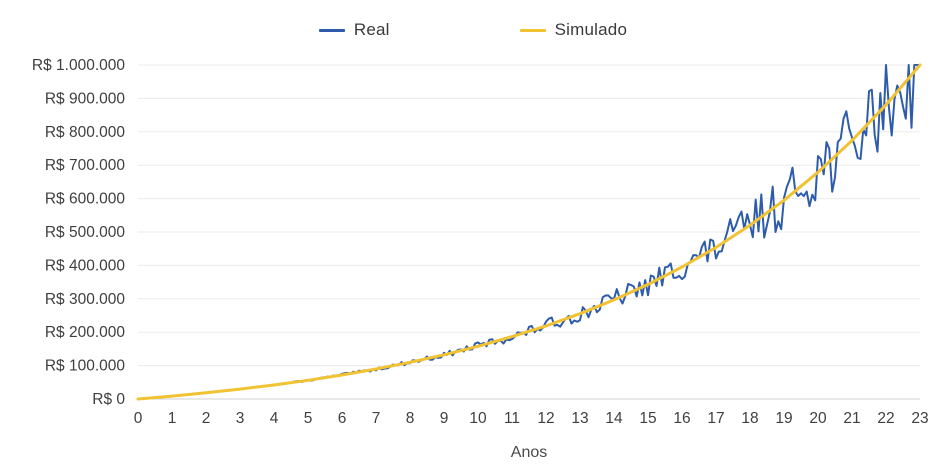 The height and width of the screenshot is (474, 946). Describe the element at coordinates (532, 30) in the screenshot. I see `legend-swatch-simulado` at that location.